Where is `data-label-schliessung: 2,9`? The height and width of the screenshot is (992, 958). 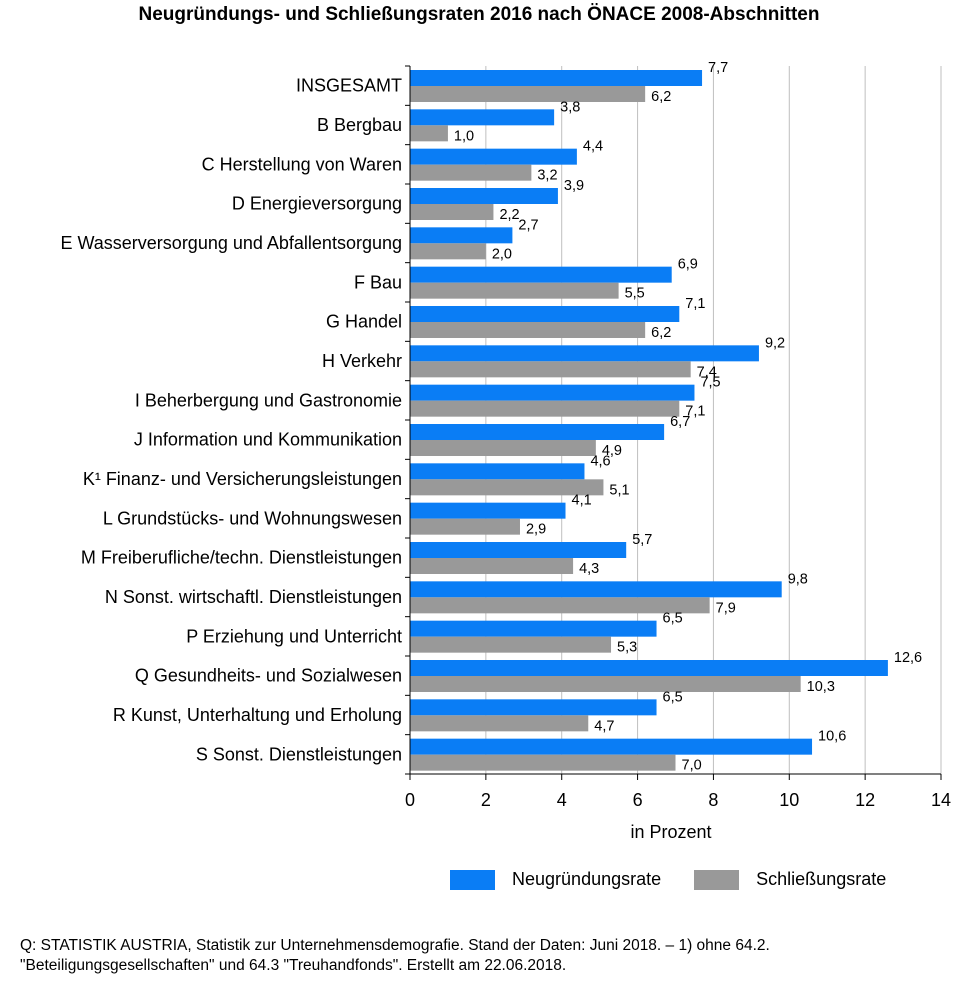 data-label-schliessung: 2,9 is located at coordinates (536, 530).